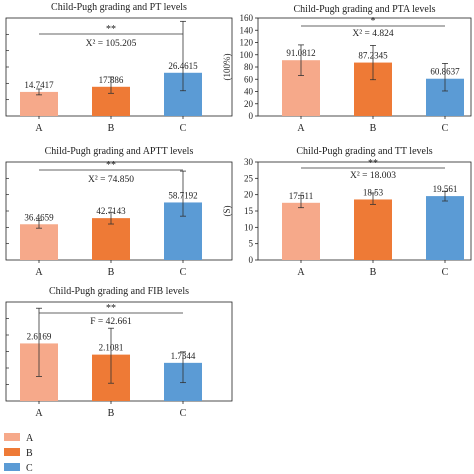 The height and width of the screenshot is (474, 474). I want to click on legend: ABC, so click(19, 453).